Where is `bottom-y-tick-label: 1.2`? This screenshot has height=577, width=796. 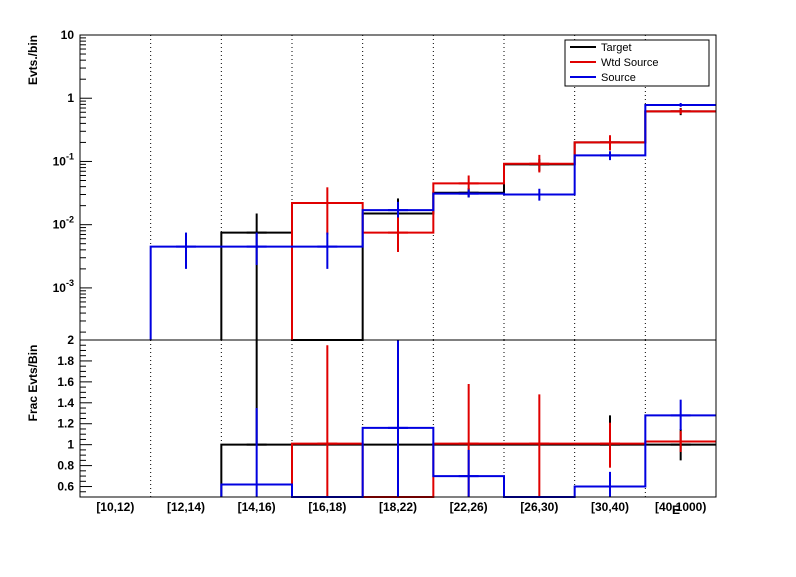 bottom-y-tick-label: 1.2 is located at coordinates (65, 424).